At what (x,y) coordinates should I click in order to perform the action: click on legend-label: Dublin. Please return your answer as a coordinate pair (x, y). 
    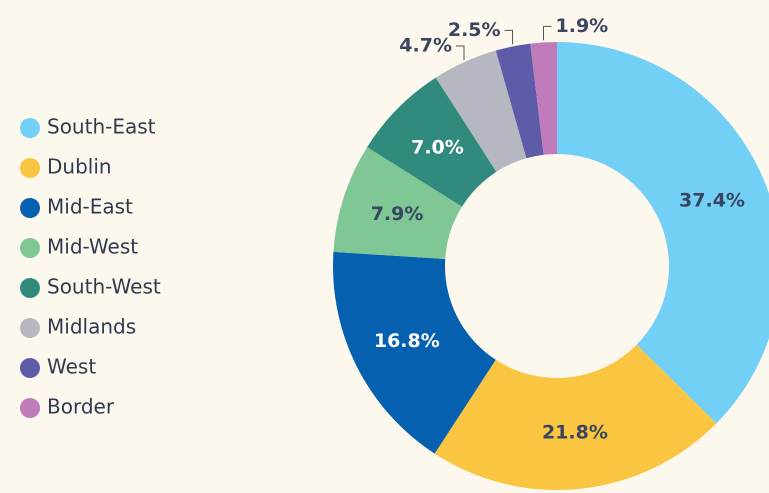
    Looking at the image, I should click on (79, 167).